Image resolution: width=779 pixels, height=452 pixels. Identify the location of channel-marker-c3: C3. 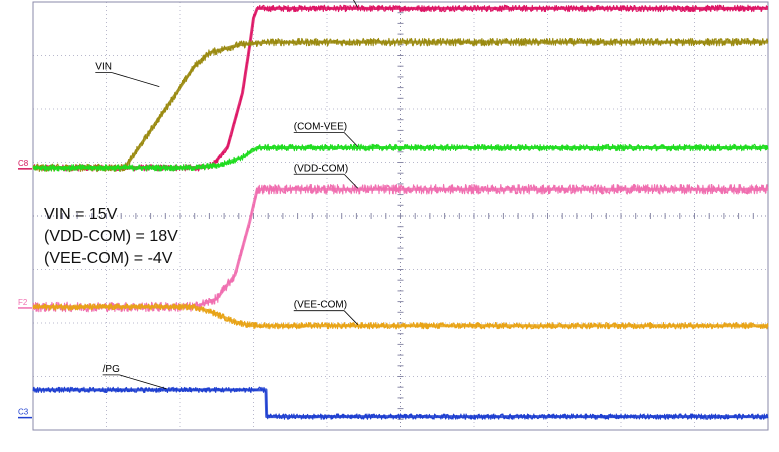
(23, 412).